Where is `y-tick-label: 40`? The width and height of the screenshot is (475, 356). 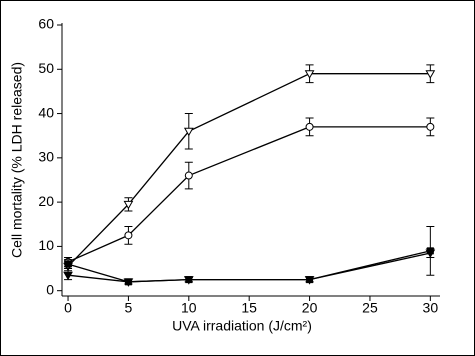
y-tick-label: 40 is located at coordinates (46, 112).